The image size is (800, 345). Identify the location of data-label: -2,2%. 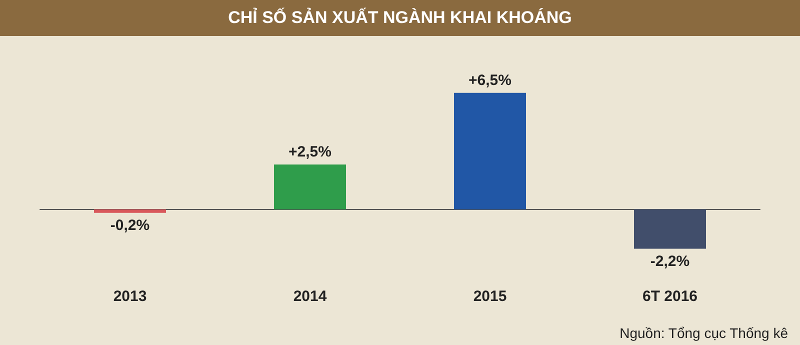
(670, 261).